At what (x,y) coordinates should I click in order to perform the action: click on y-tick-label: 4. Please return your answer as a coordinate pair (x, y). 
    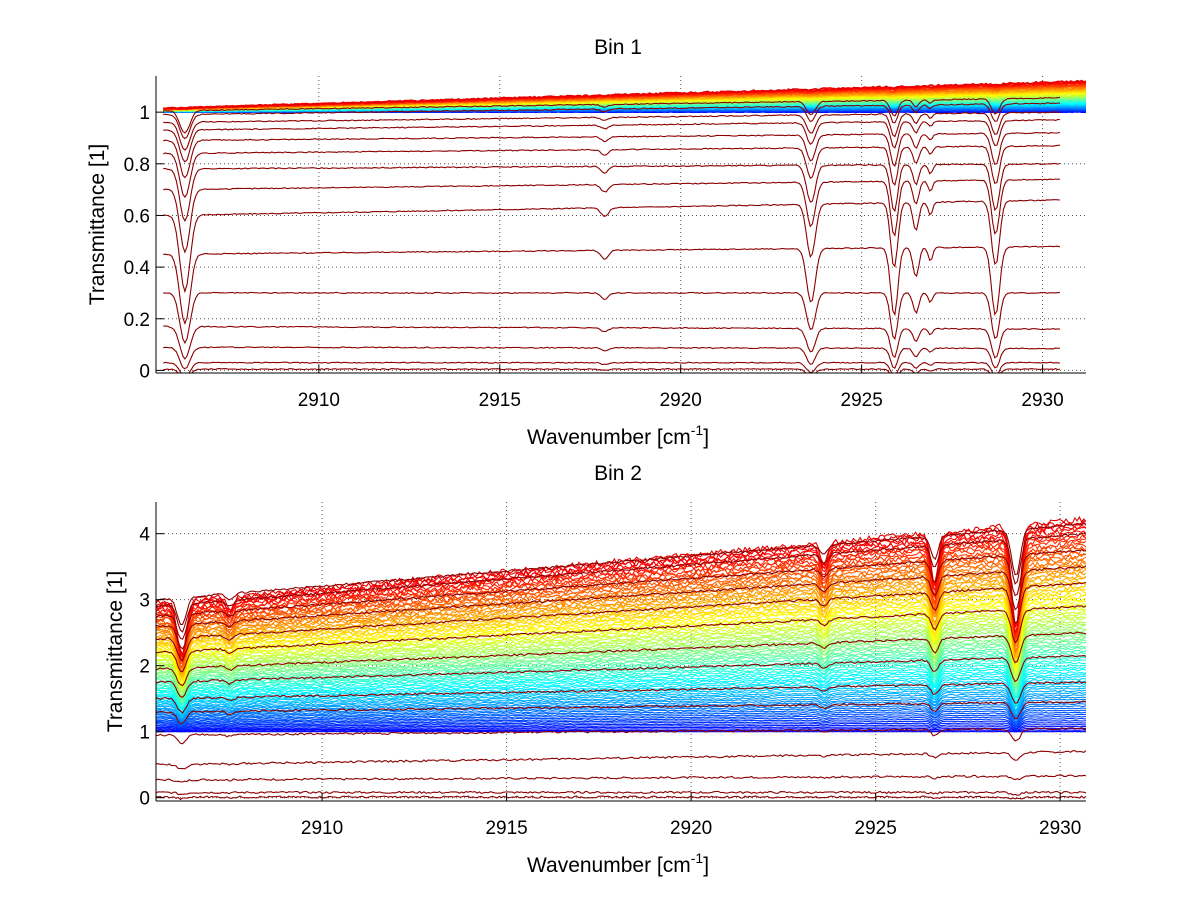
    Looking at the image, I should click on (144, 535).